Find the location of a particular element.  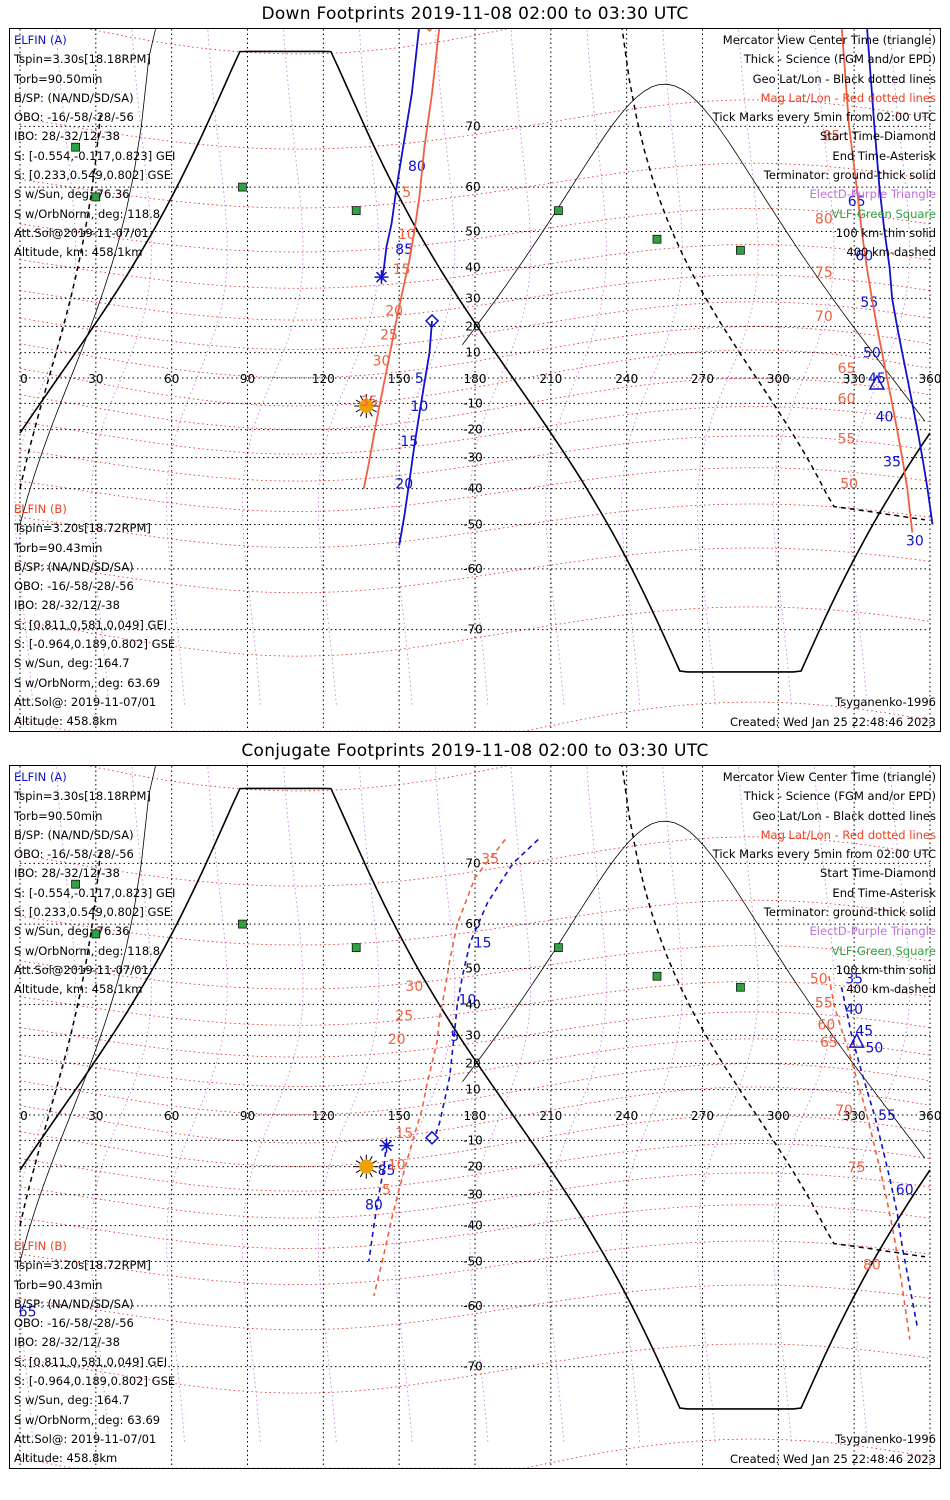

lon-tick-label: 240 is located at coordinates (626, 379).